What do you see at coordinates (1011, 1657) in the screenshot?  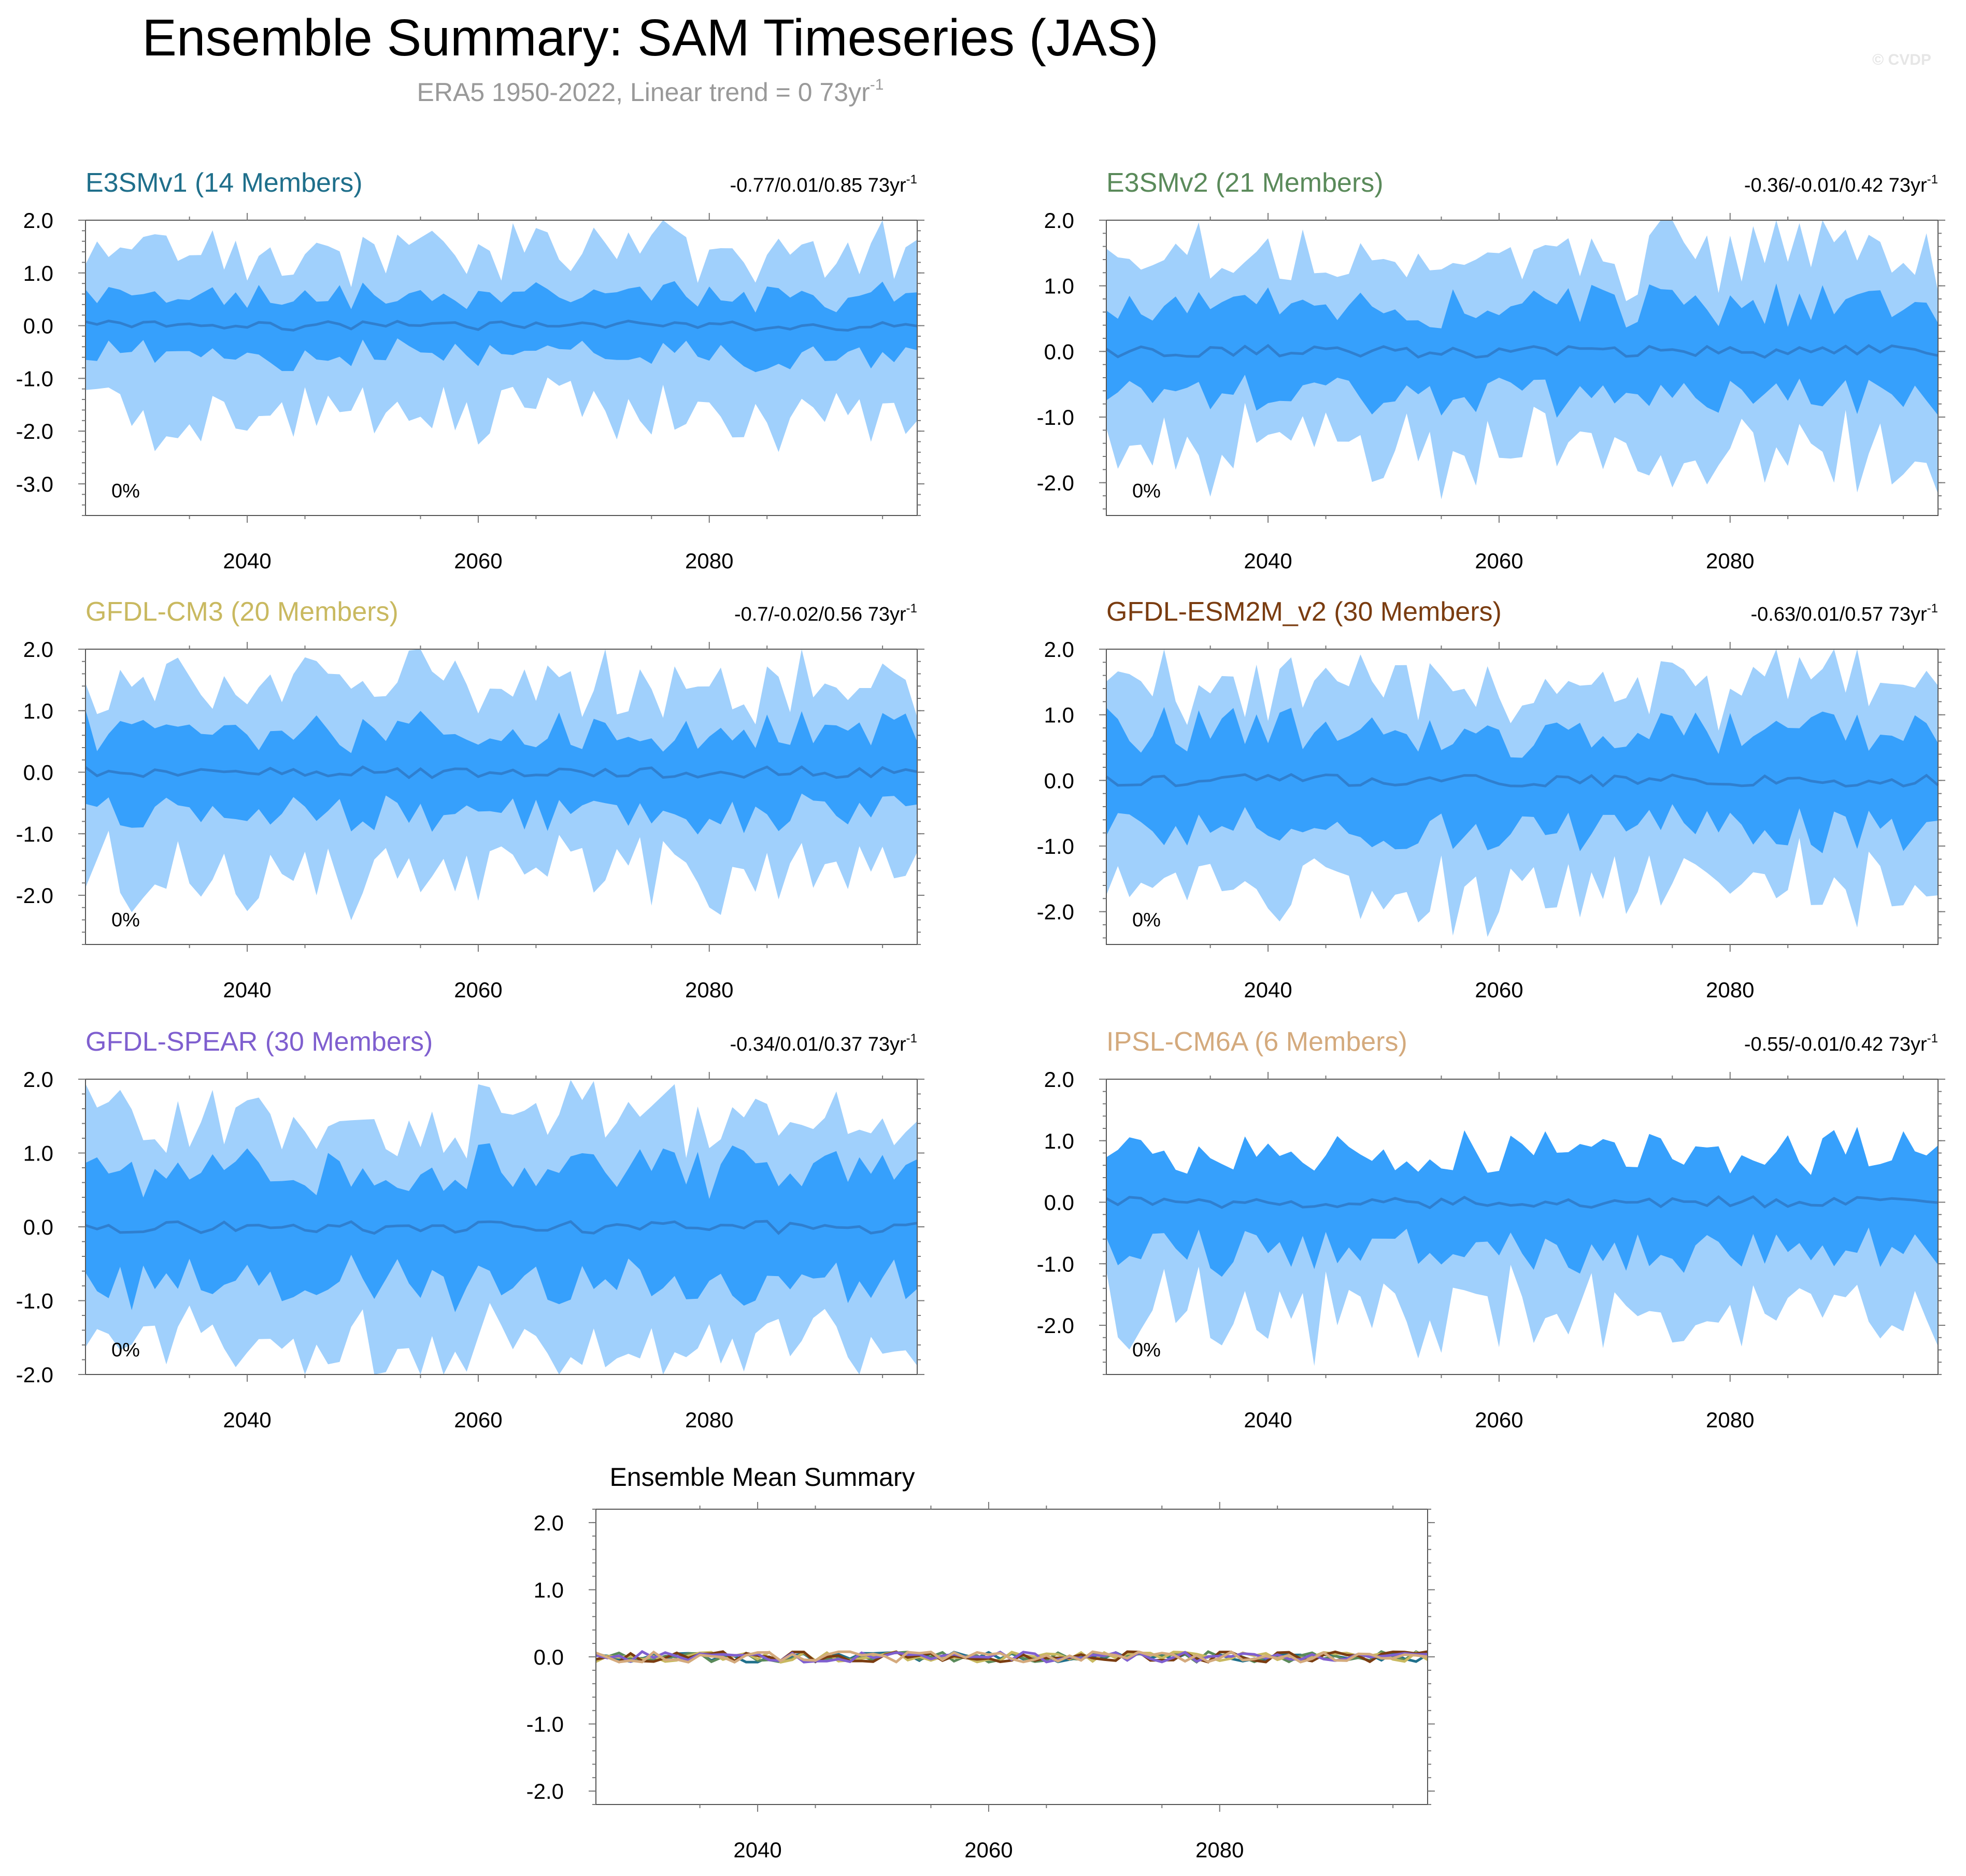 I see `series-line` at bounding box center [1011, 1657].